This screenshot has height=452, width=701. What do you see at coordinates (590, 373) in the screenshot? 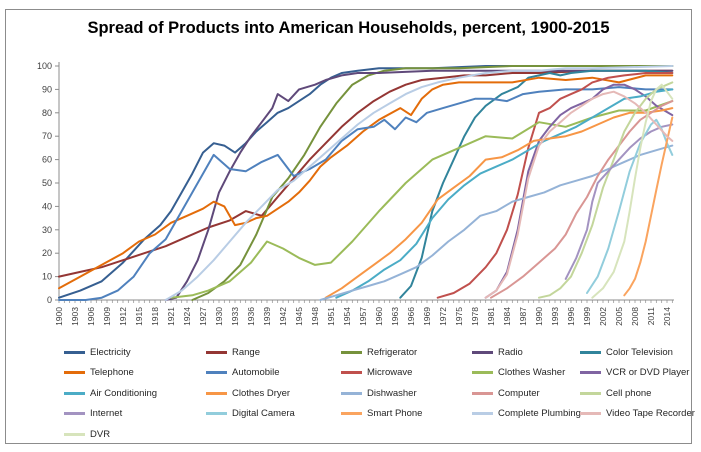
I see `legend-swatch-vcr-or-dvd-player` at bounding box center [590, 373].